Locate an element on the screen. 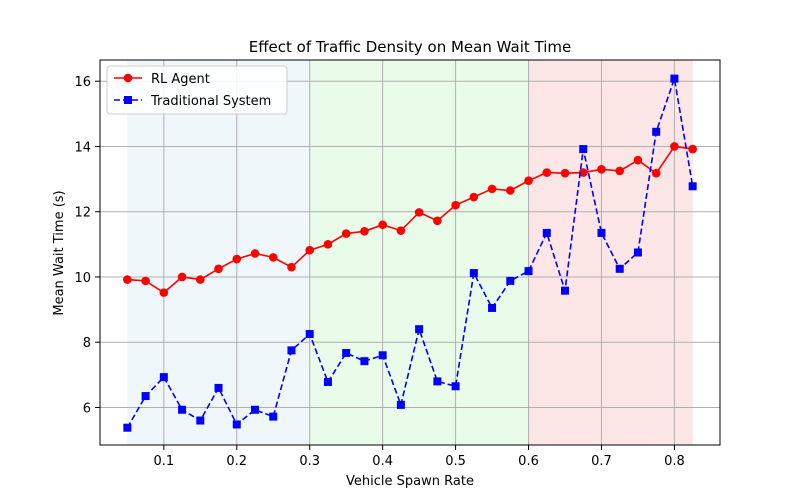  y-tick-label: 16 is located at coordinates (82, 82).